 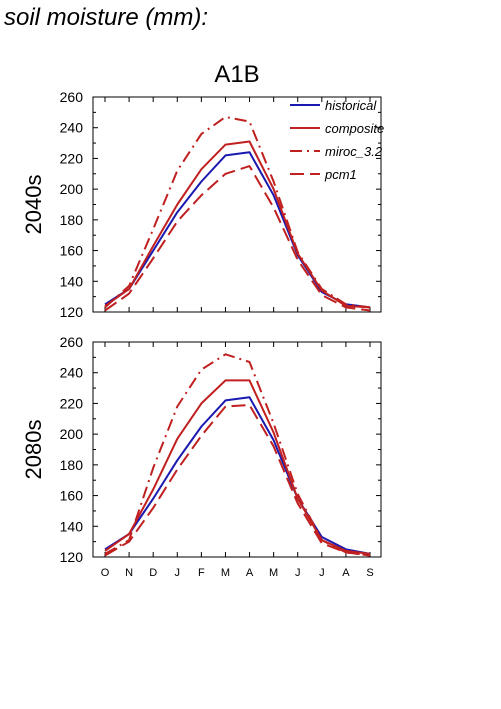 I want to click on y-axis-label: 2040s, so click(x=33, y=205).